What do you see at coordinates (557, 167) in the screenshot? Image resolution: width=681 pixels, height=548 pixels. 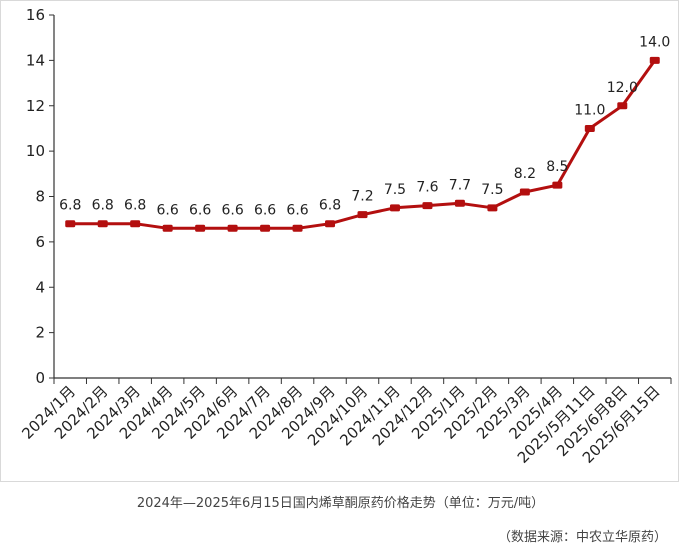 I see `data-label: 8.5` at bounding box center [557, 167].